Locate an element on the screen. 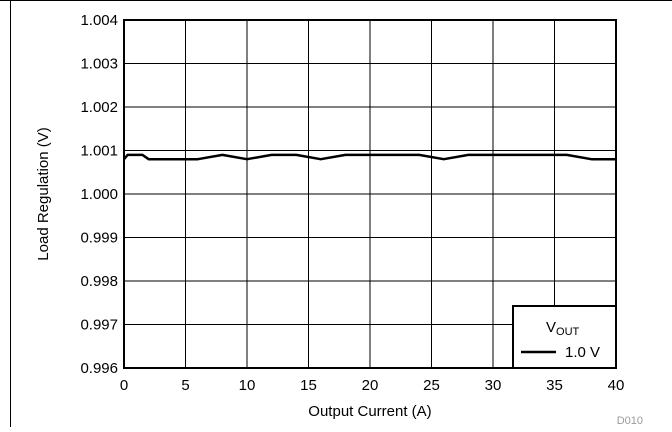 Image resolution: width=672 pixels, height=432 pixels. y-tick-label: 1.003 is located at coordinates (99, 64).